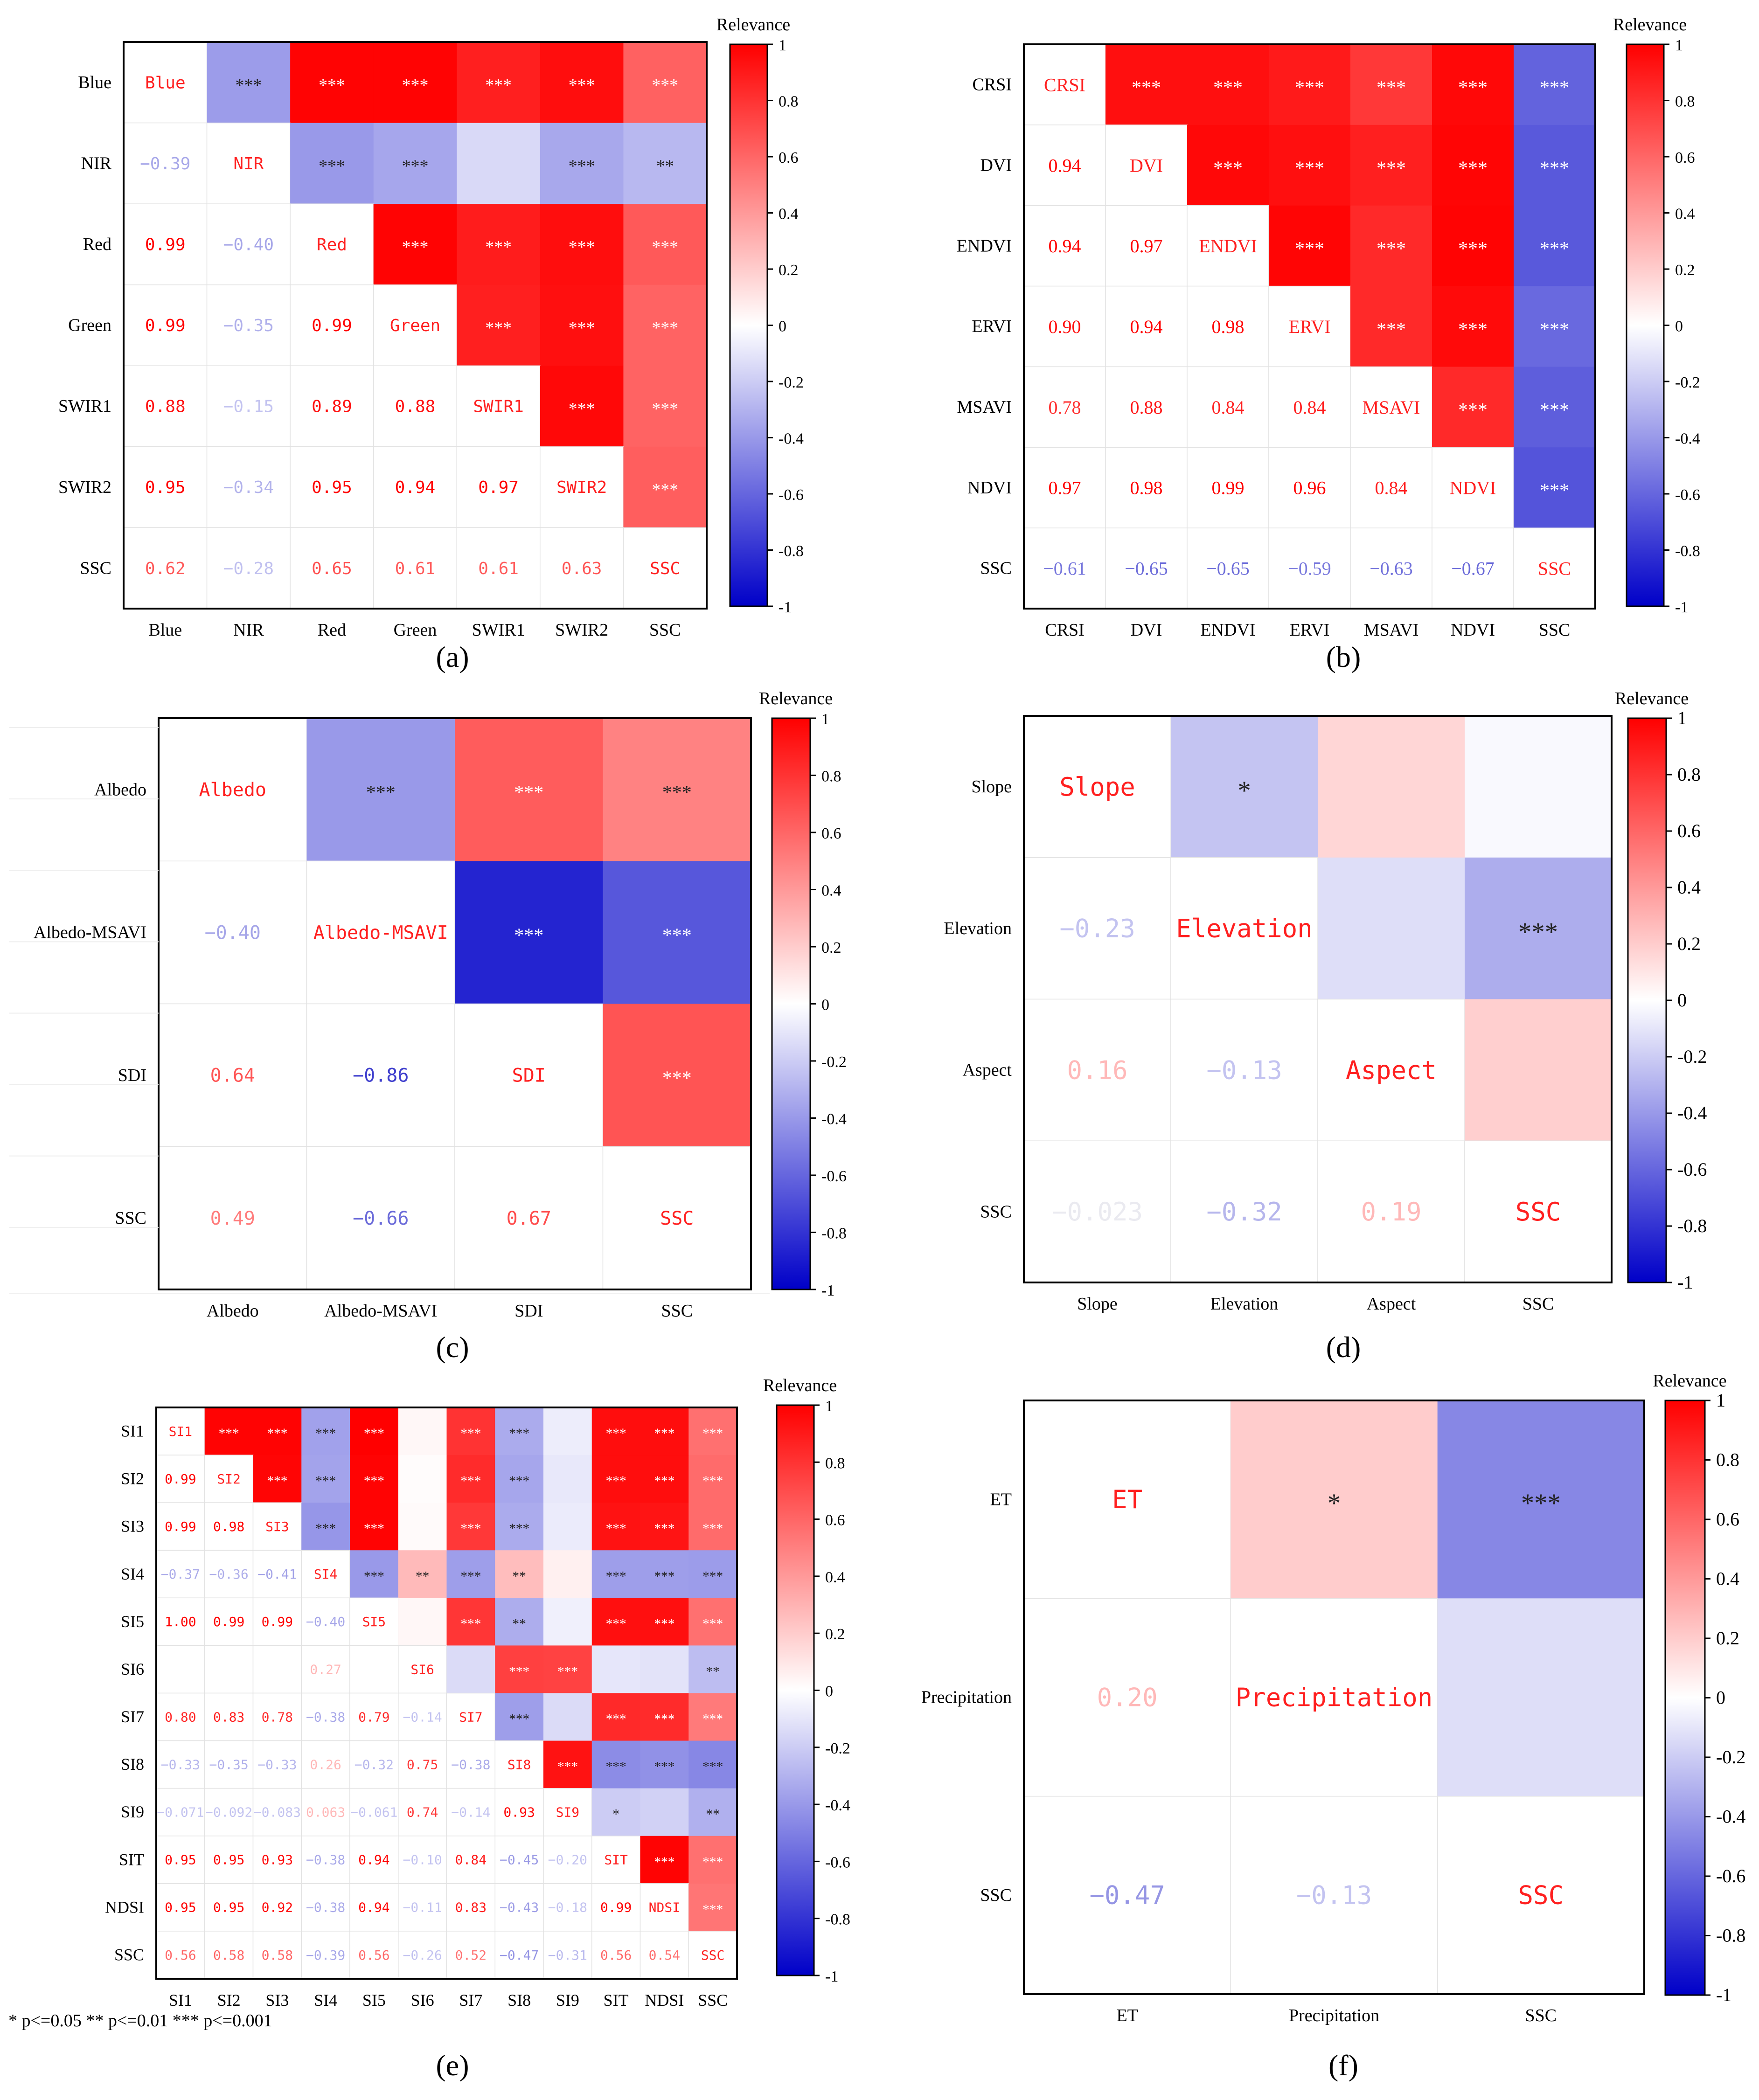  What do you see at coordinates (1650, 25) in the screenshot?
I see `colorbar-title: Relevance` at bounding box center [1650, 25].